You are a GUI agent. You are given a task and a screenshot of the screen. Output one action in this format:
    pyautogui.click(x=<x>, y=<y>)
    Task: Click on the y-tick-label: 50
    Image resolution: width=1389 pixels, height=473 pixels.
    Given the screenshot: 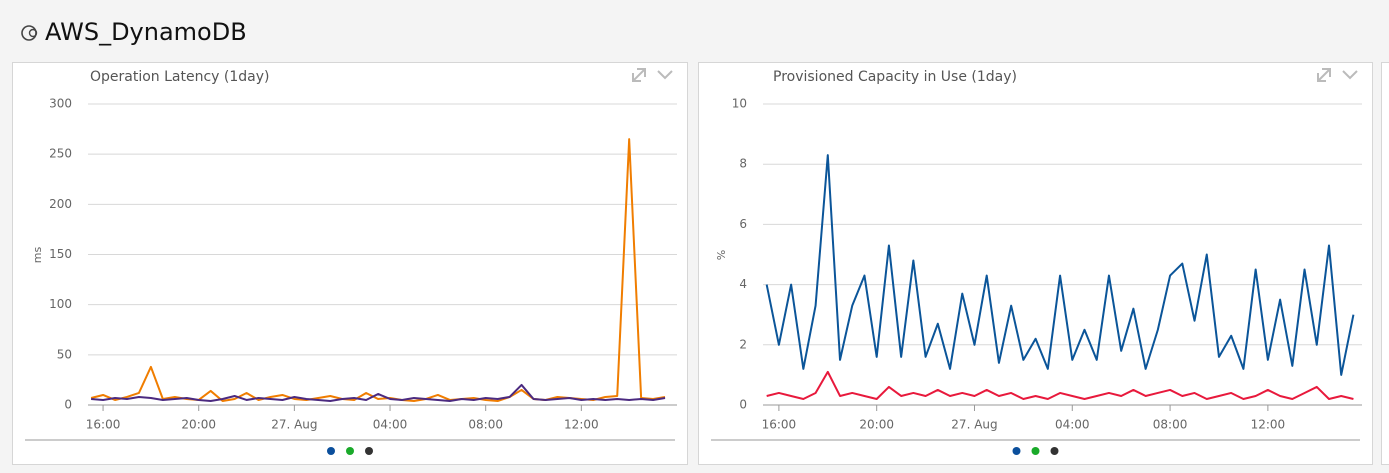 What is the action you would take?
    pyautogui.click(x=64, y=354)
    